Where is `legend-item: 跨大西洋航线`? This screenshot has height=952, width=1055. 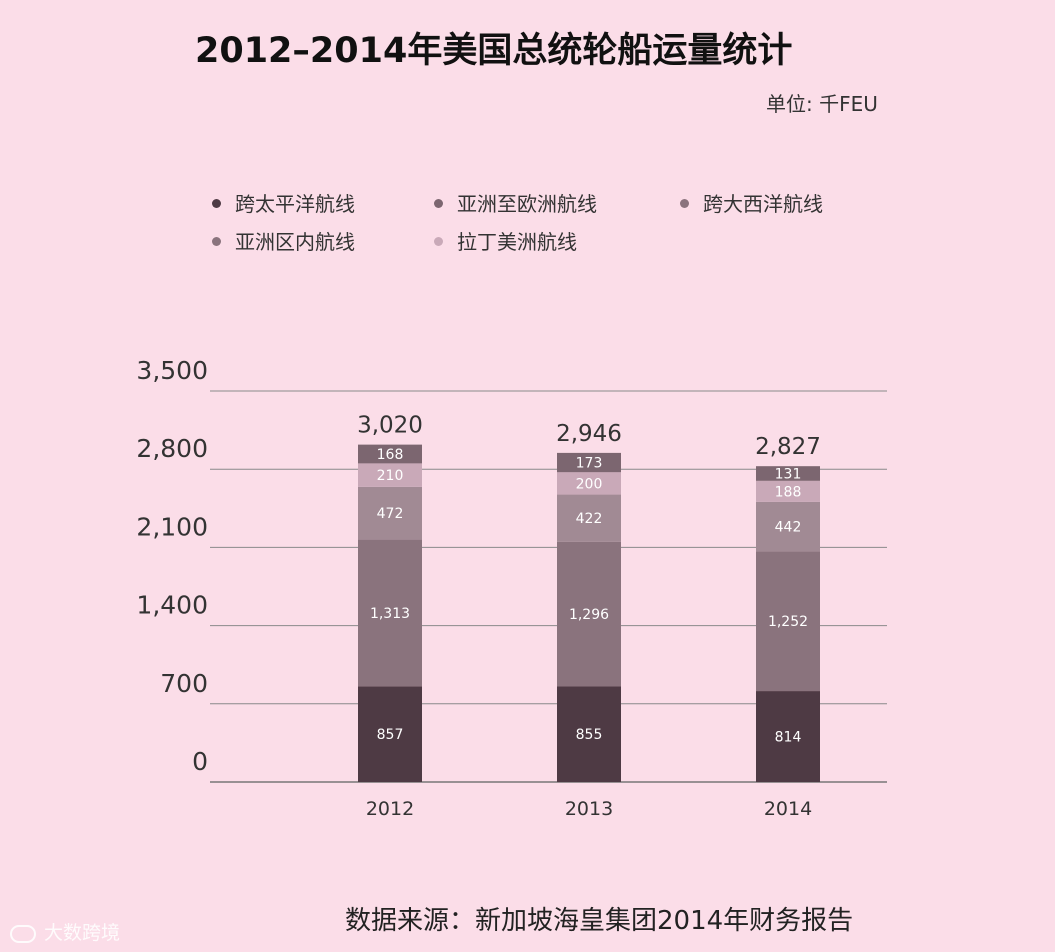 legend-item: 跨大西洋航线 is located at coordinates (751, 202).